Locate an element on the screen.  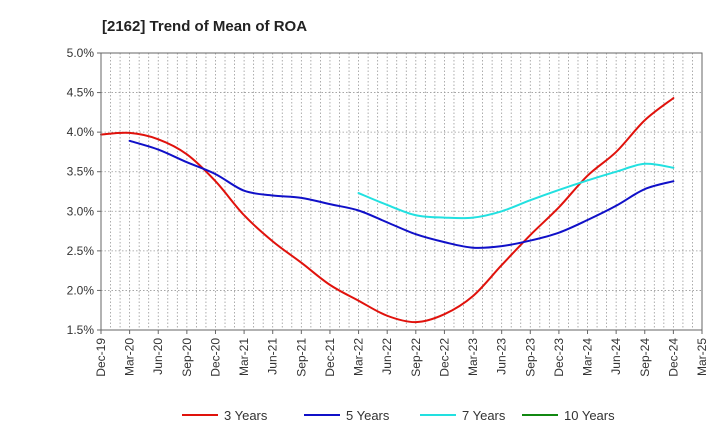
legend-label-5-years: 5 Years is located at coordinates (368, 415).